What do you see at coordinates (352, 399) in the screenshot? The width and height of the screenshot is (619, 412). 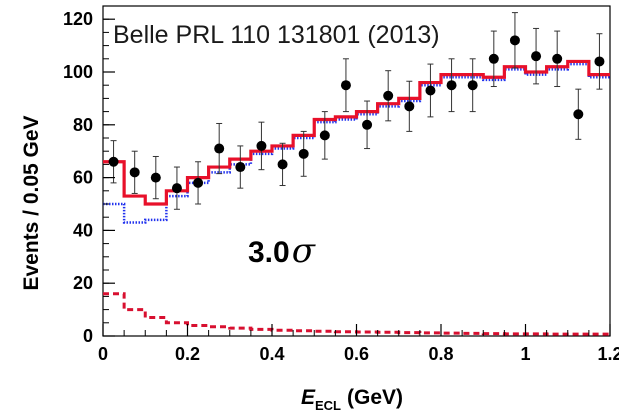 I see `x-axis-label: EECL (GeV)` at bounding box center [352, 399].